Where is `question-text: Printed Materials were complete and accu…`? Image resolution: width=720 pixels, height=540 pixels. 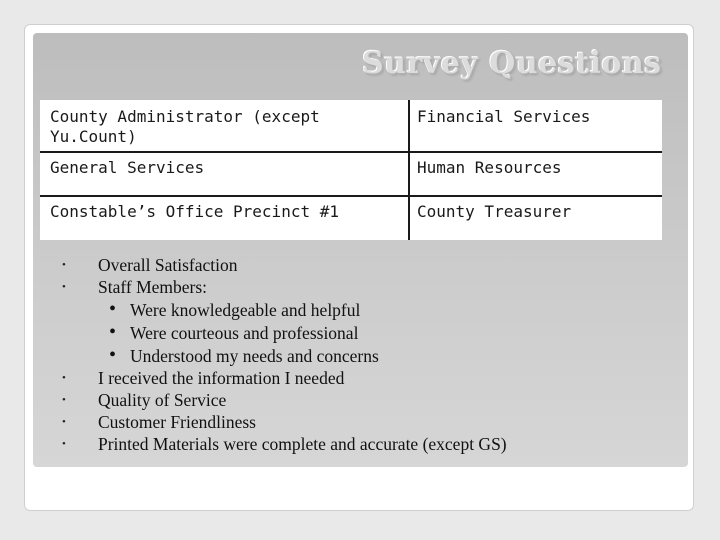 question-text: Printed Materials were complete and accu… is located at coordinates (302, 444).